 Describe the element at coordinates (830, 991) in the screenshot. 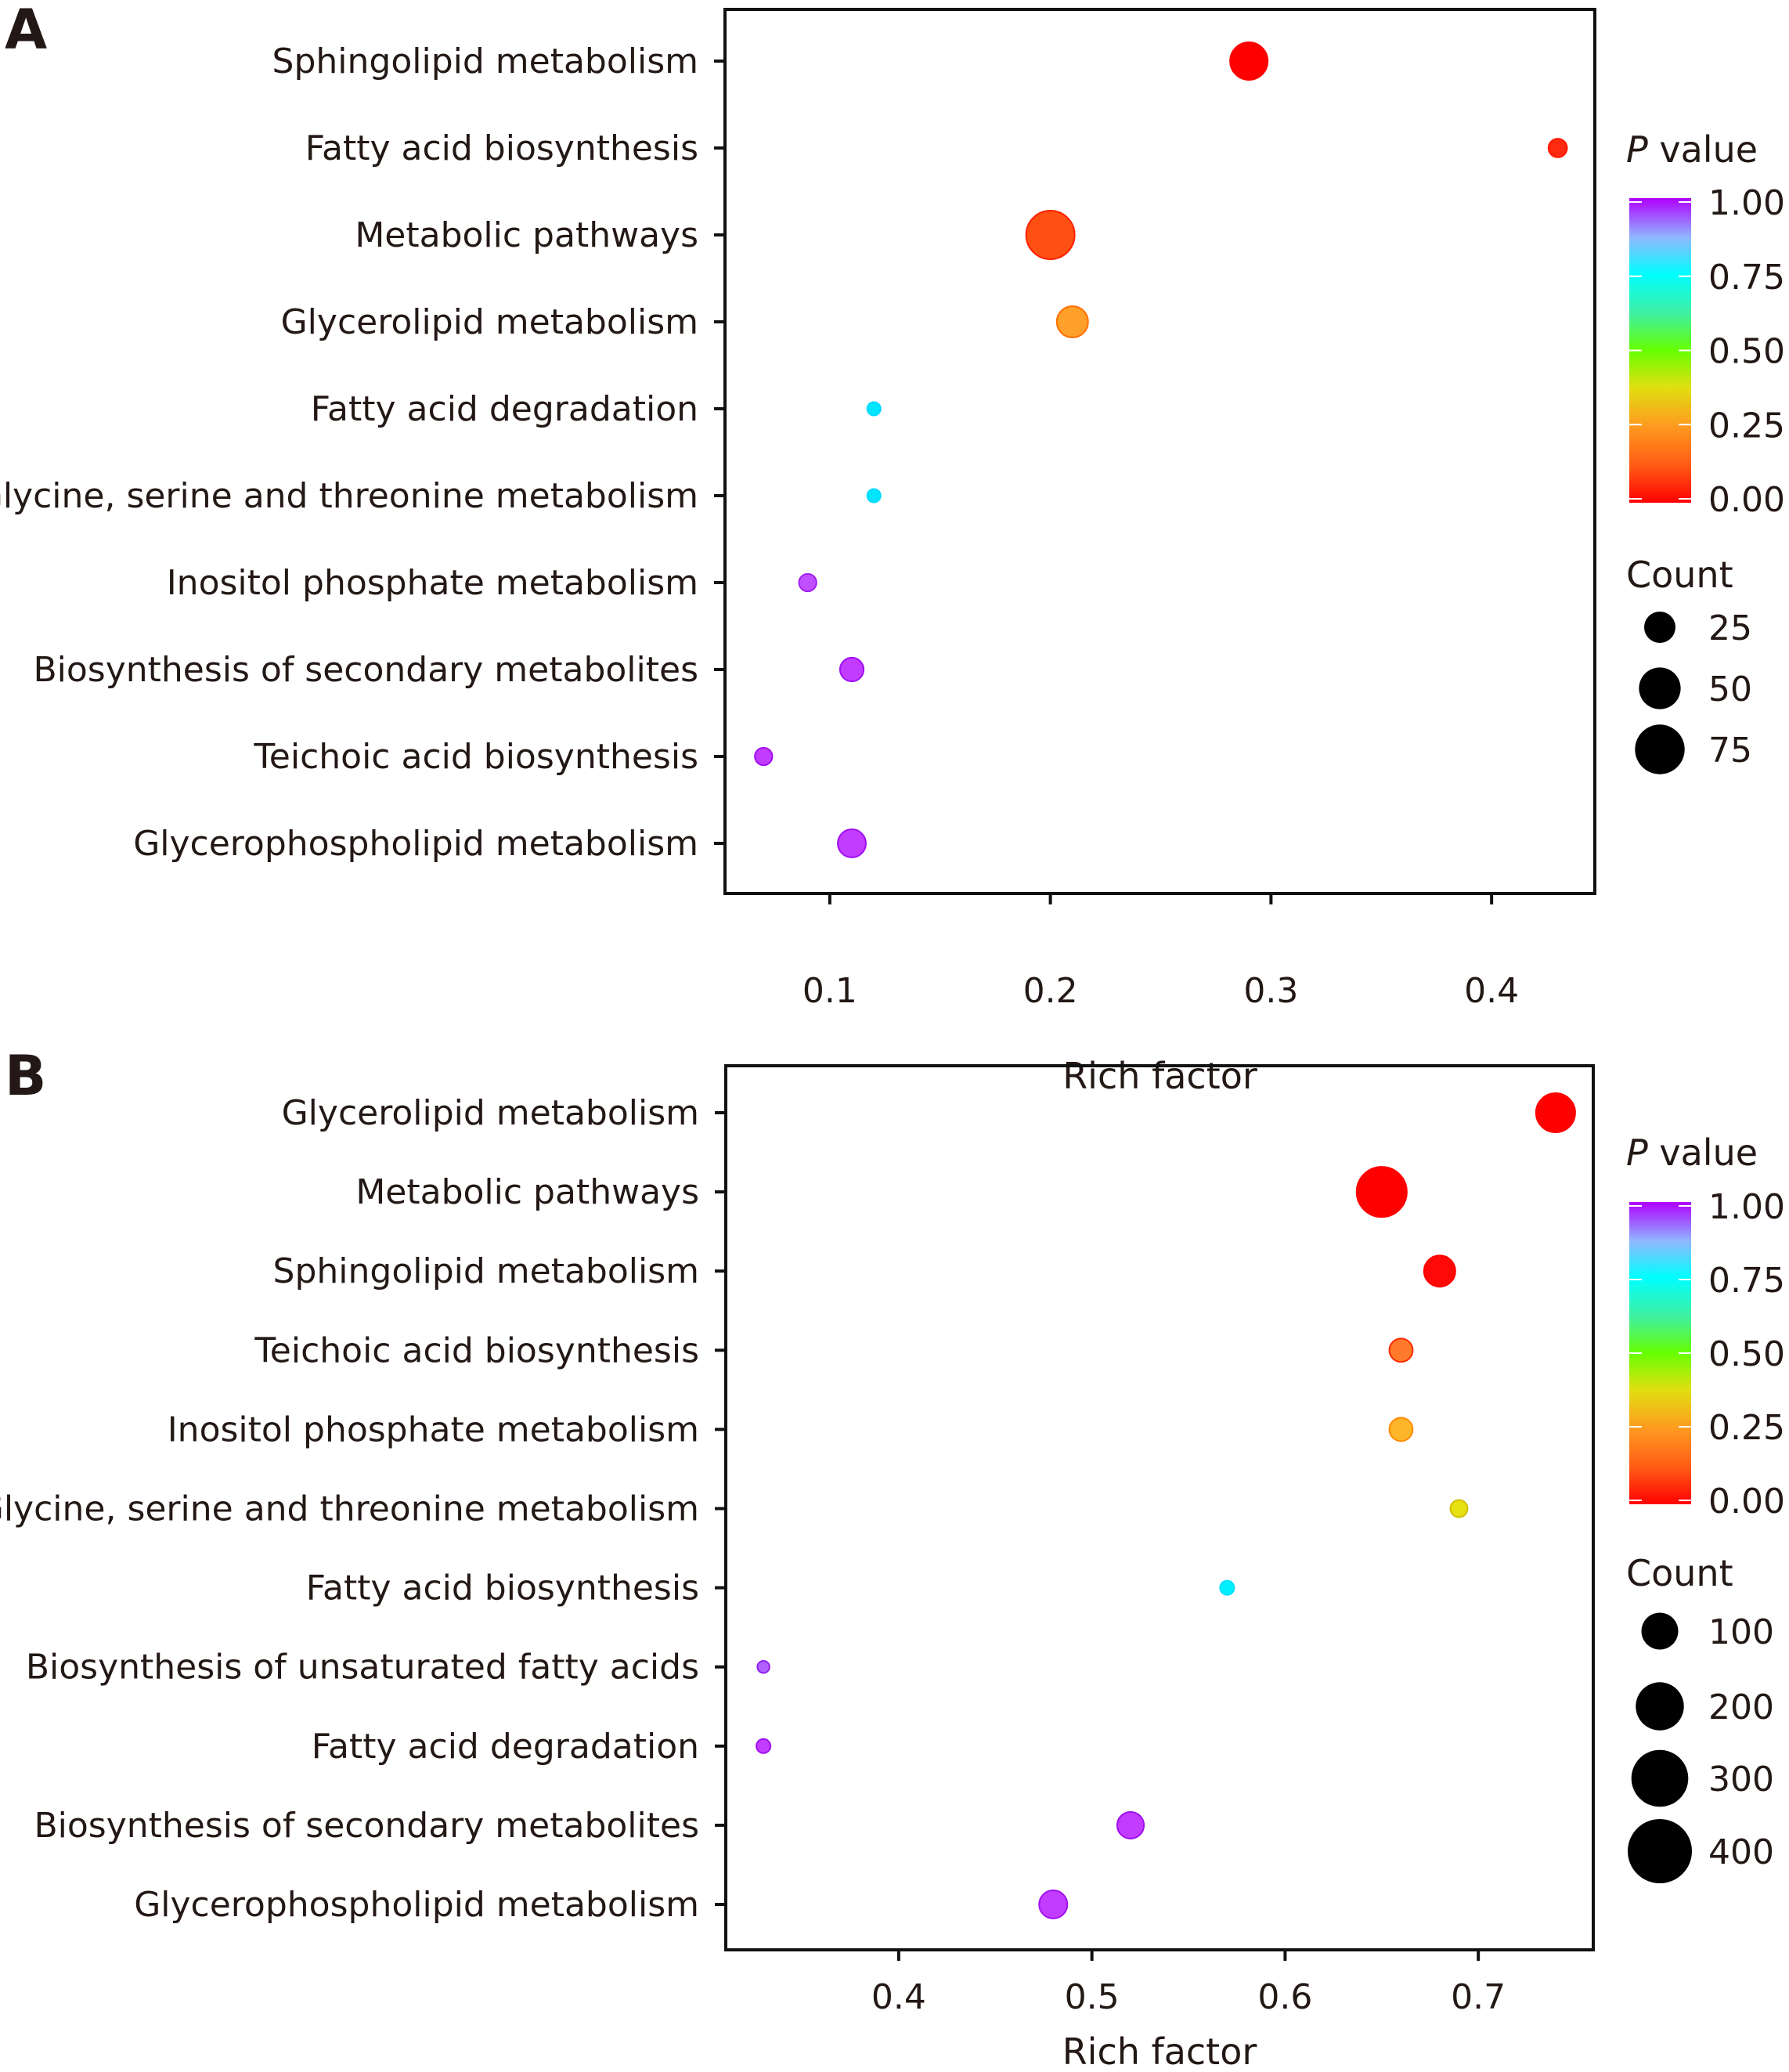

I see `x-tick-label: 0.1` at that location.